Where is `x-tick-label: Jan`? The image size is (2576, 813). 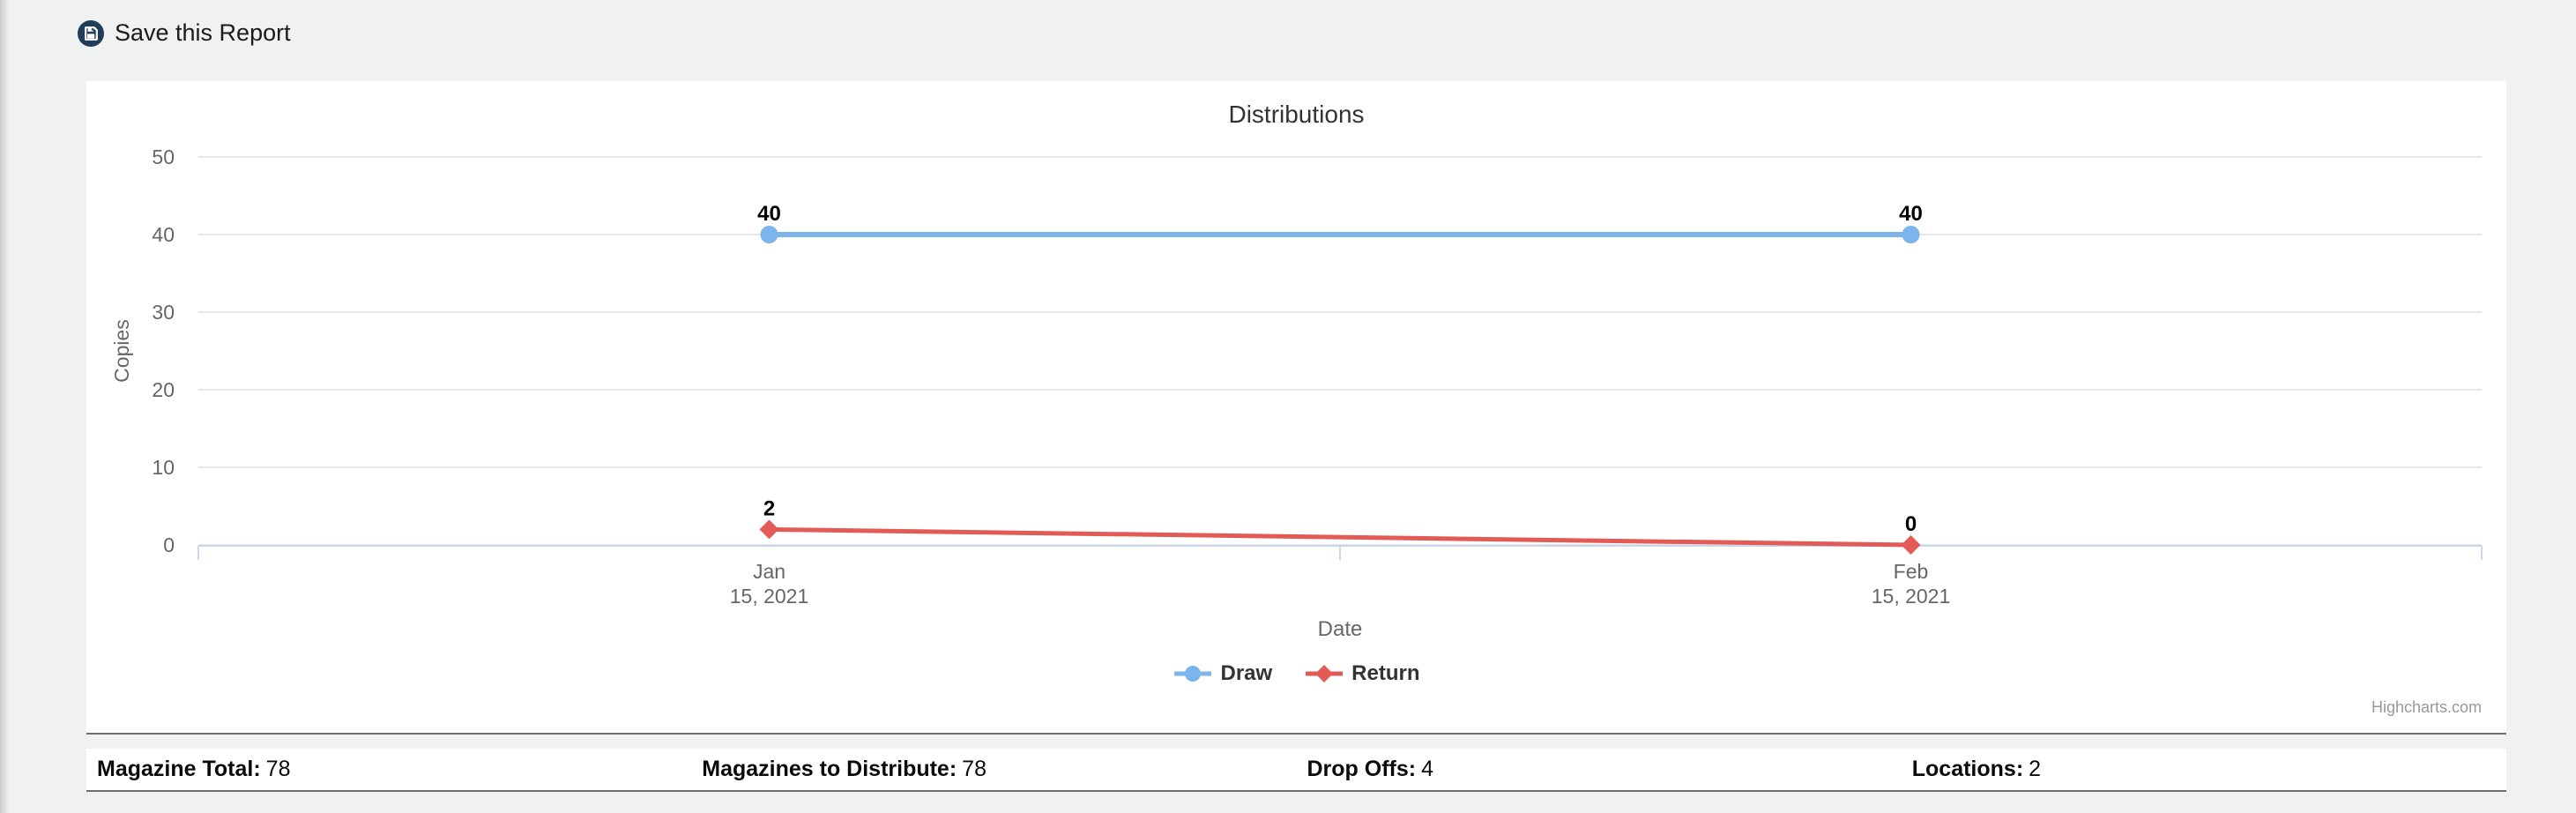 x-tick-label: Jan is located at coordinates (769, 571).